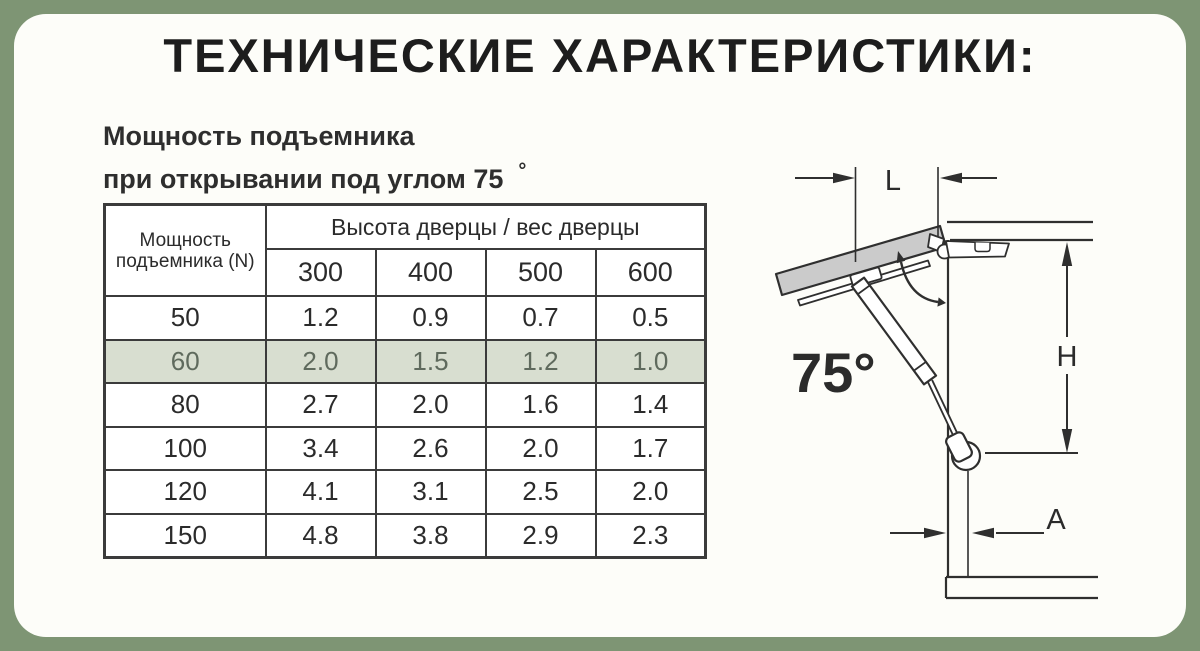 The image size is (1200, 651). I want to click on value-cell: 2.9, so click(540, 535).